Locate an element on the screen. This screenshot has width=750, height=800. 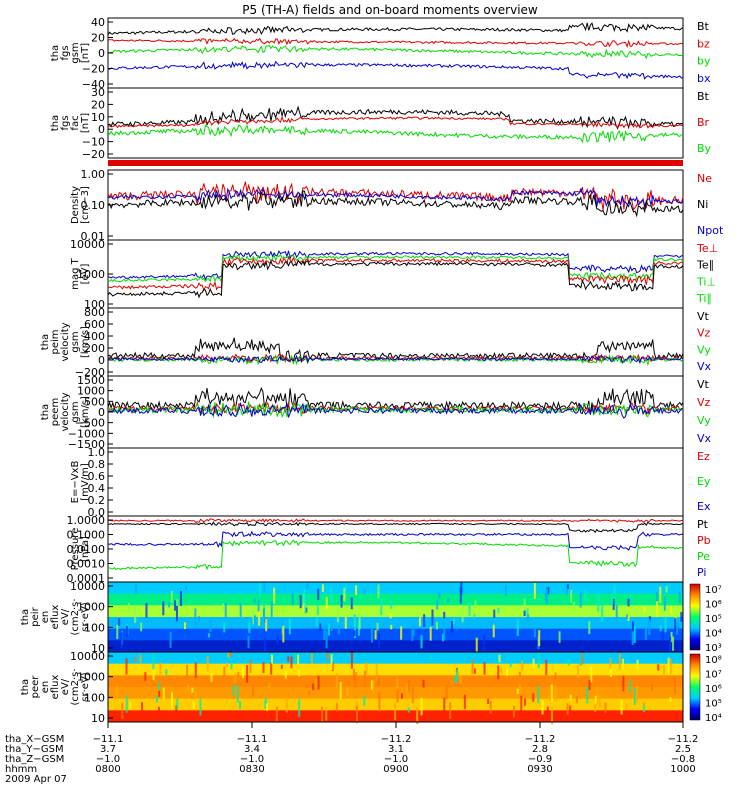
legend-entry: Ne is located at coordinates (704, 178).